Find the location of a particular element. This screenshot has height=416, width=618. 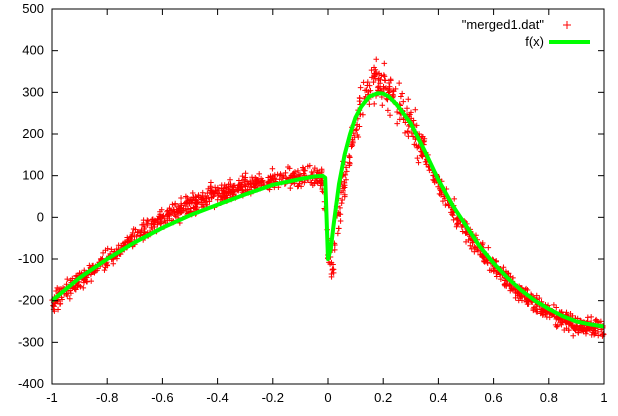

y-axis-tick-labels: -400 -300 -200 -100 0 100 200 300 400 500 is located at coordinates (31, 196).